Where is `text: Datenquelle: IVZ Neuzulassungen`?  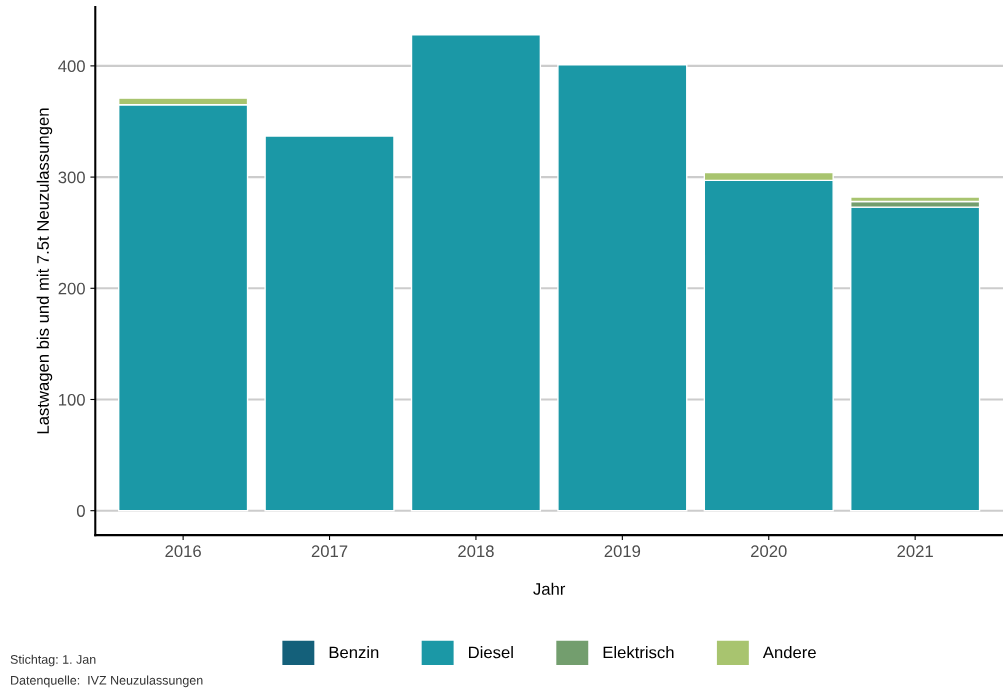 text: Datenquelle: IVZ Neuzulassungen is located at coordinates (107, 681).